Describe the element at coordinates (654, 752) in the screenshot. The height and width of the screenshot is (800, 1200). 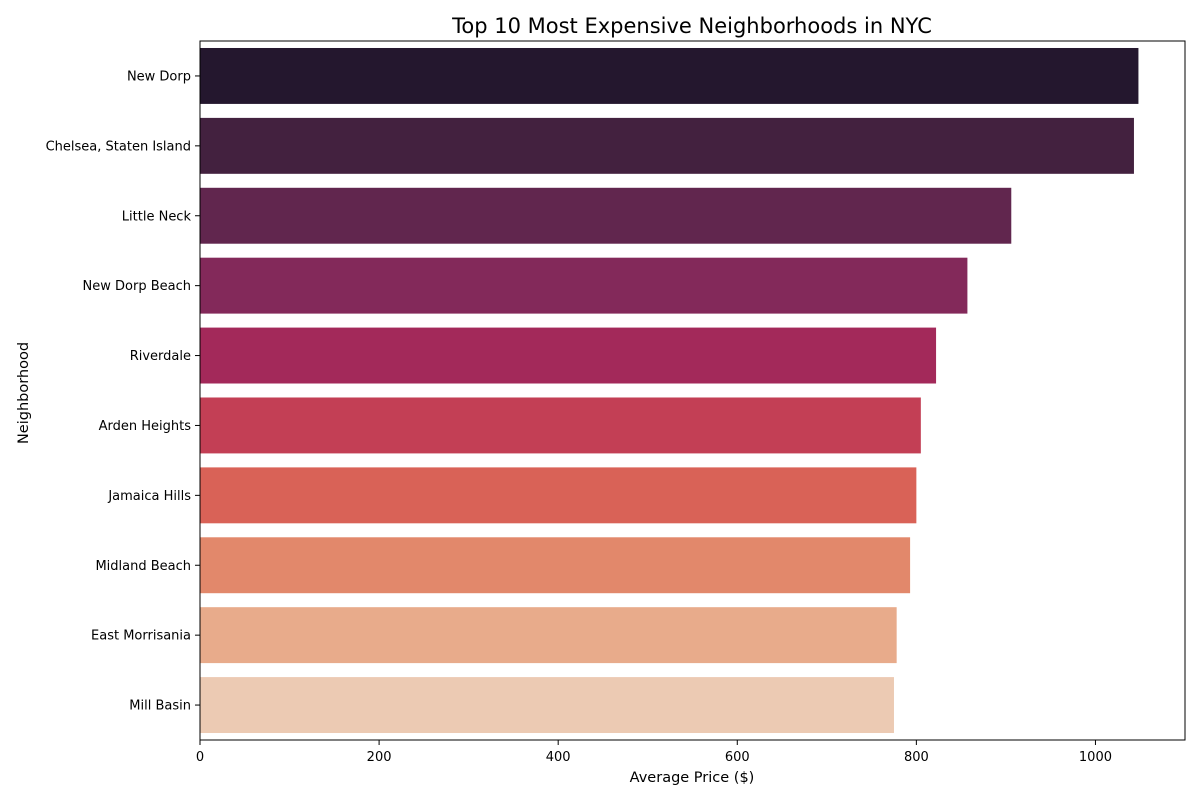
I see `x-axis-ticks: 0 200 400 600 800 1000` at that location.